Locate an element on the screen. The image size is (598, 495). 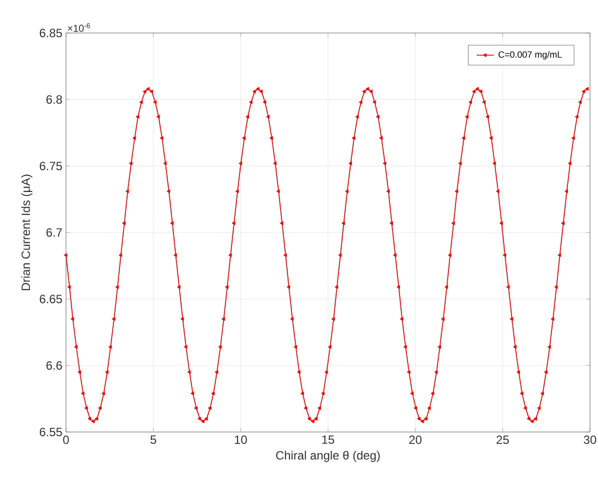
y-tick-label: 6.7 is located at coordinates (54, 232).